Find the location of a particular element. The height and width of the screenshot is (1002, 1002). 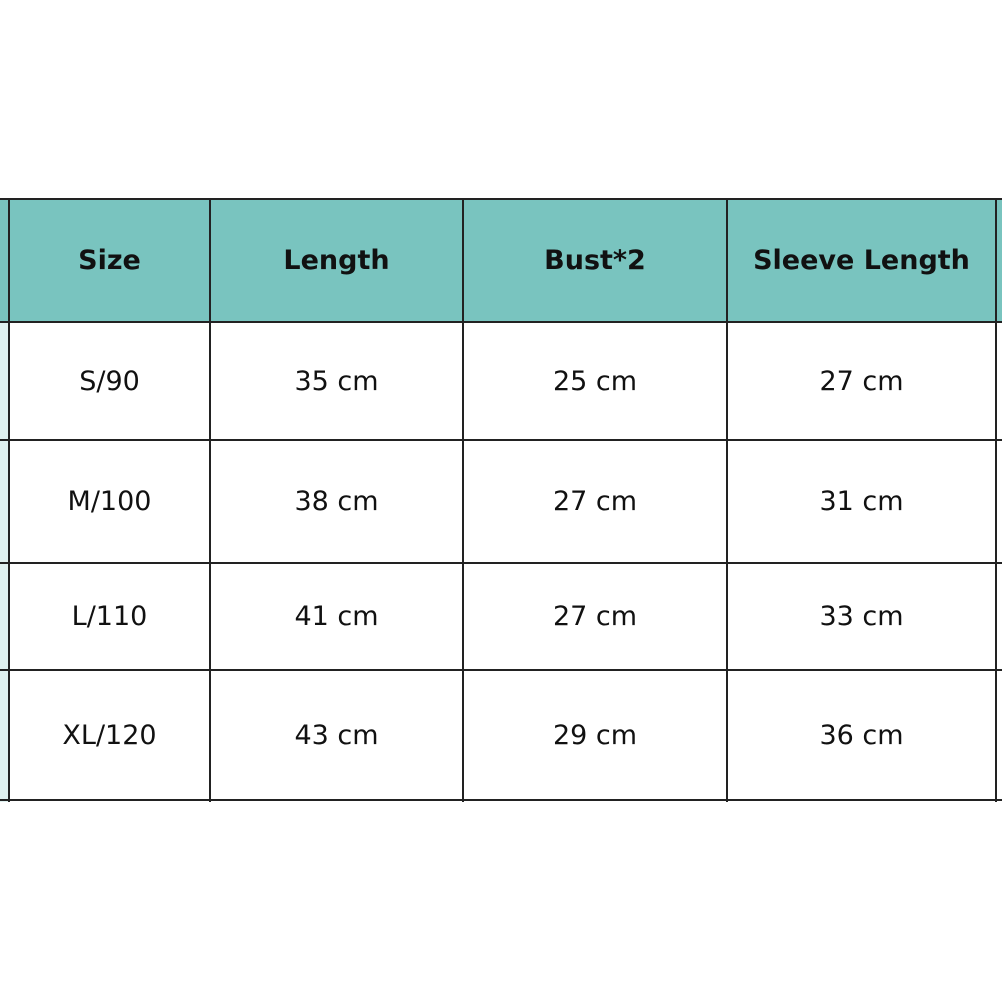

header-sleeve-length: Sleeve Length is located at coordinates (861, 260).